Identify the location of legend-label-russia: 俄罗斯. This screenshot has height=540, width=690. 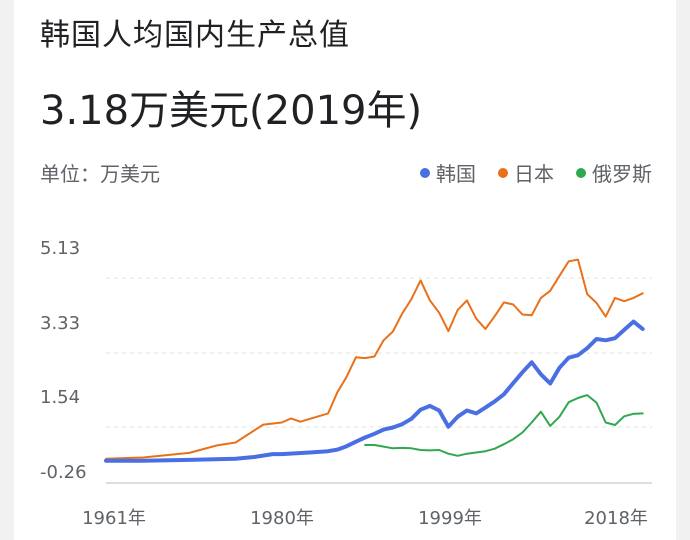
(622, 174).